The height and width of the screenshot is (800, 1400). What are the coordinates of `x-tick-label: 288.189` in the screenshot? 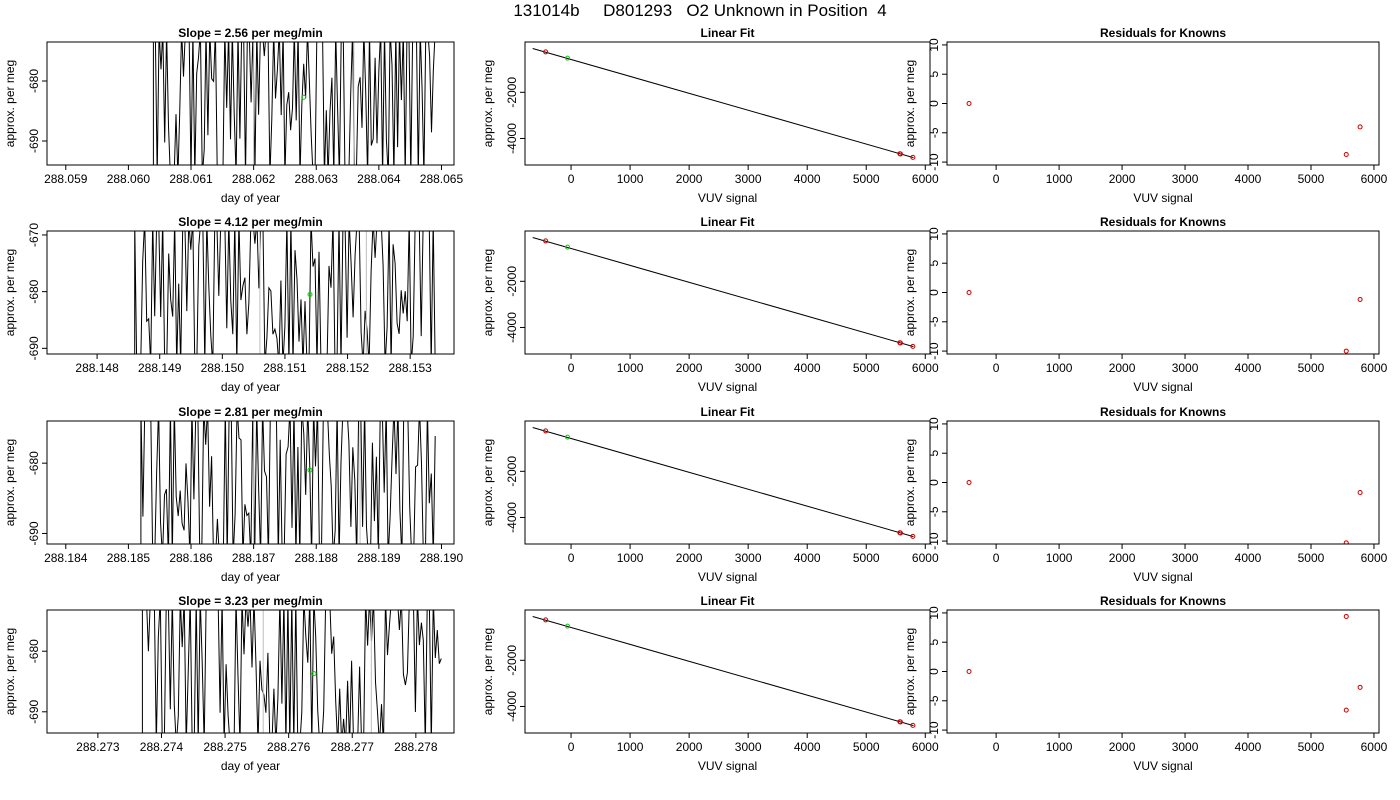 It's located at (379, 558).